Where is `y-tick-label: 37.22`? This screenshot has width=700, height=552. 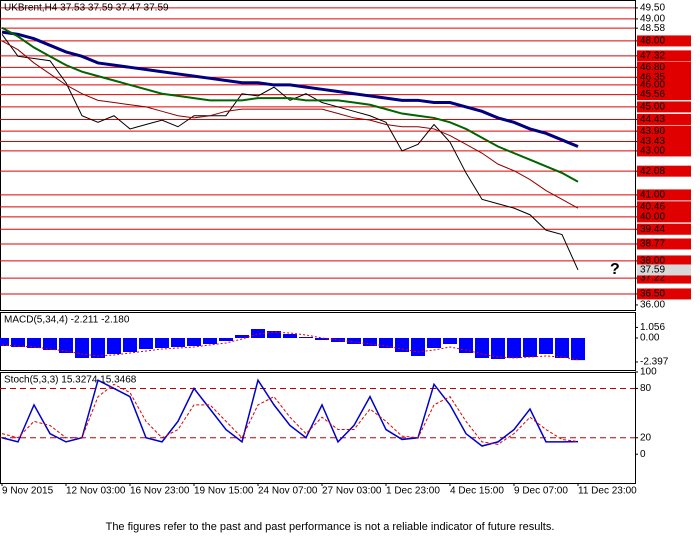 y-tick-label: 37.22 is located at coordinates (652, 278).